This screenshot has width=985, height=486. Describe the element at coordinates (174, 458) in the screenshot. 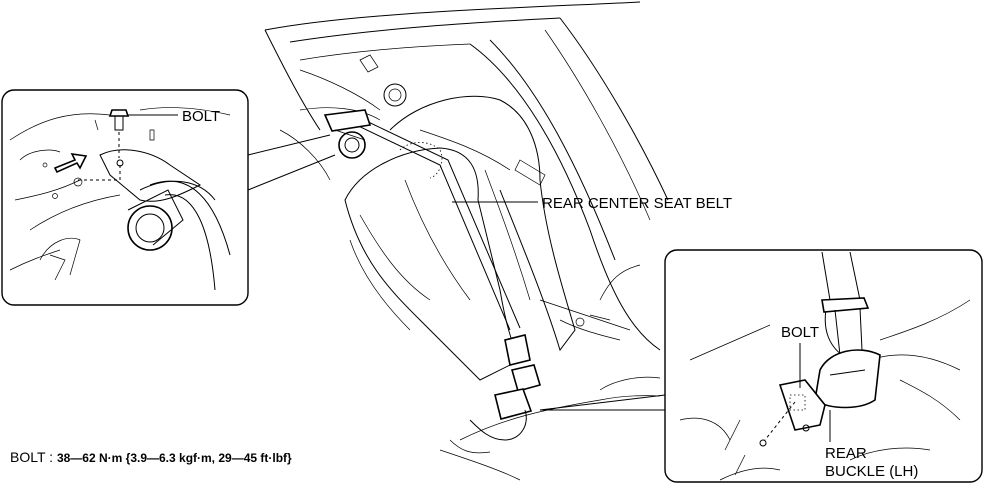

I see `torque-spec-value: 38—62 N·m {3.9—6.3 kgf·m, 29—45 ft·lbf}` at that location.